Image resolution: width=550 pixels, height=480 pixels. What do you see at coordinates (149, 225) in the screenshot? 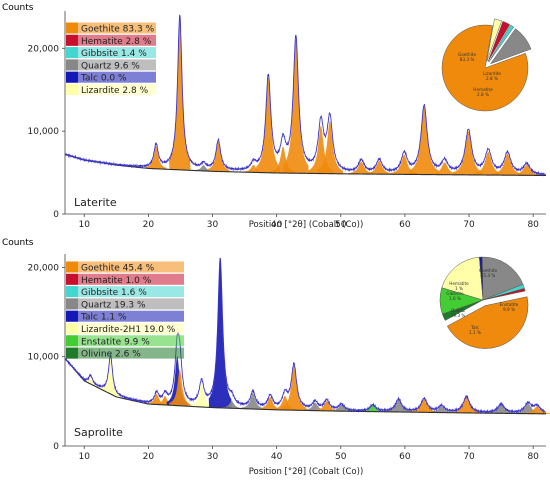
I see `x-tick-label: 20` at bounding box center [149, 225].